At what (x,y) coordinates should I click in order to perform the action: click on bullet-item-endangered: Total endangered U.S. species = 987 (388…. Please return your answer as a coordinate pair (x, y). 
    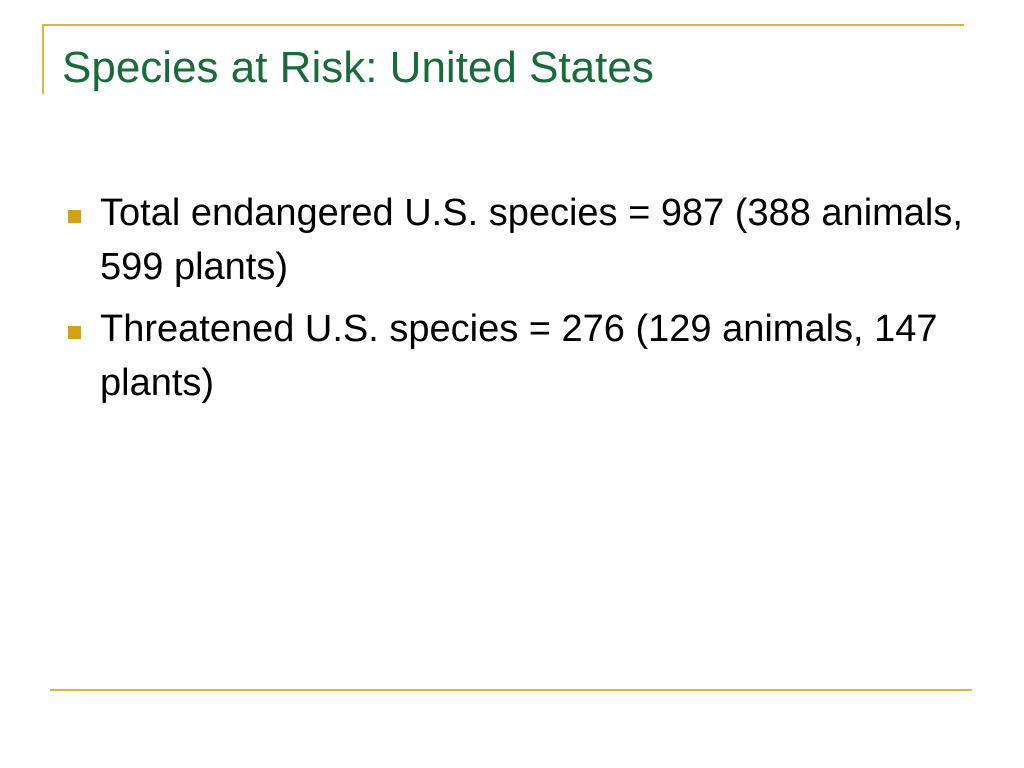
    Looking at the image, I should click on (522, 240).